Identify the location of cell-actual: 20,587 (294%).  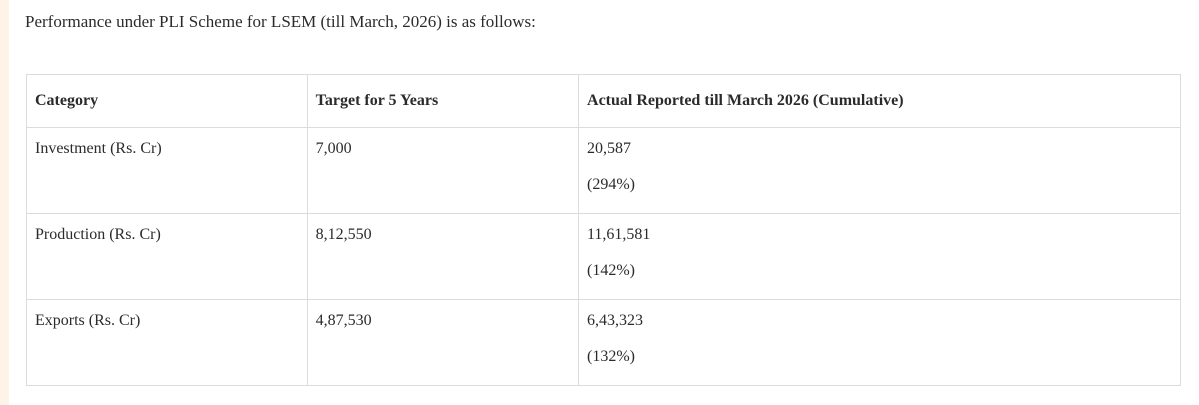
(879, 170).